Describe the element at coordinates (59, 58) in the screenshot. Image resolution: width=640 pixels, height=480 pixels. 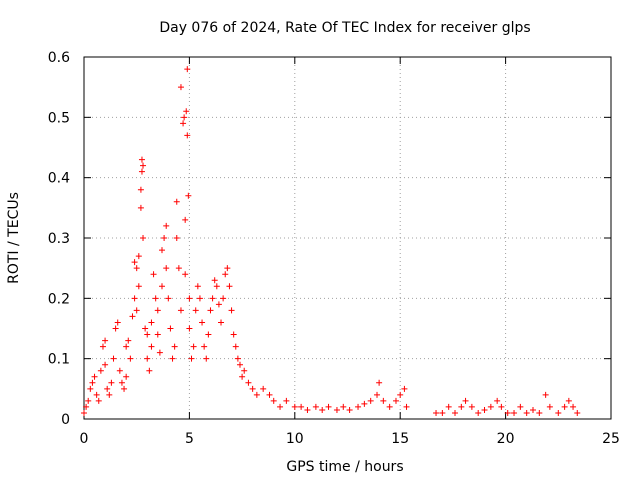
I see `y-tick-label: 0.6` at that location.